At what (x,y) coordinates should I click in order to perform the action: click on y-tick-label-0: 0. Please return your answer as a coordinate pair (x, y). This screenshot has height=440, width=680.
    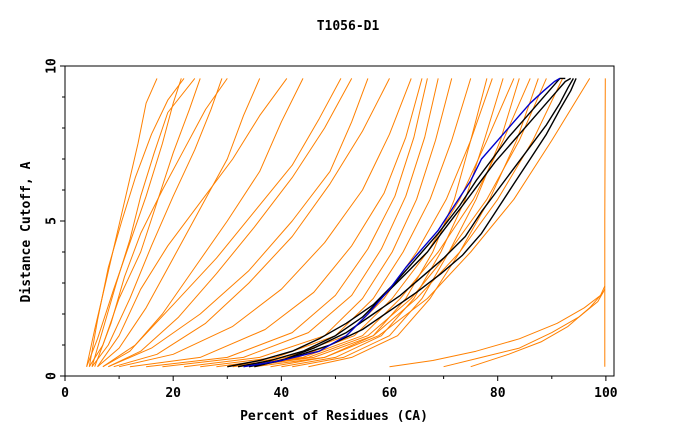
    Looking at the image, I should click on (52, 376).